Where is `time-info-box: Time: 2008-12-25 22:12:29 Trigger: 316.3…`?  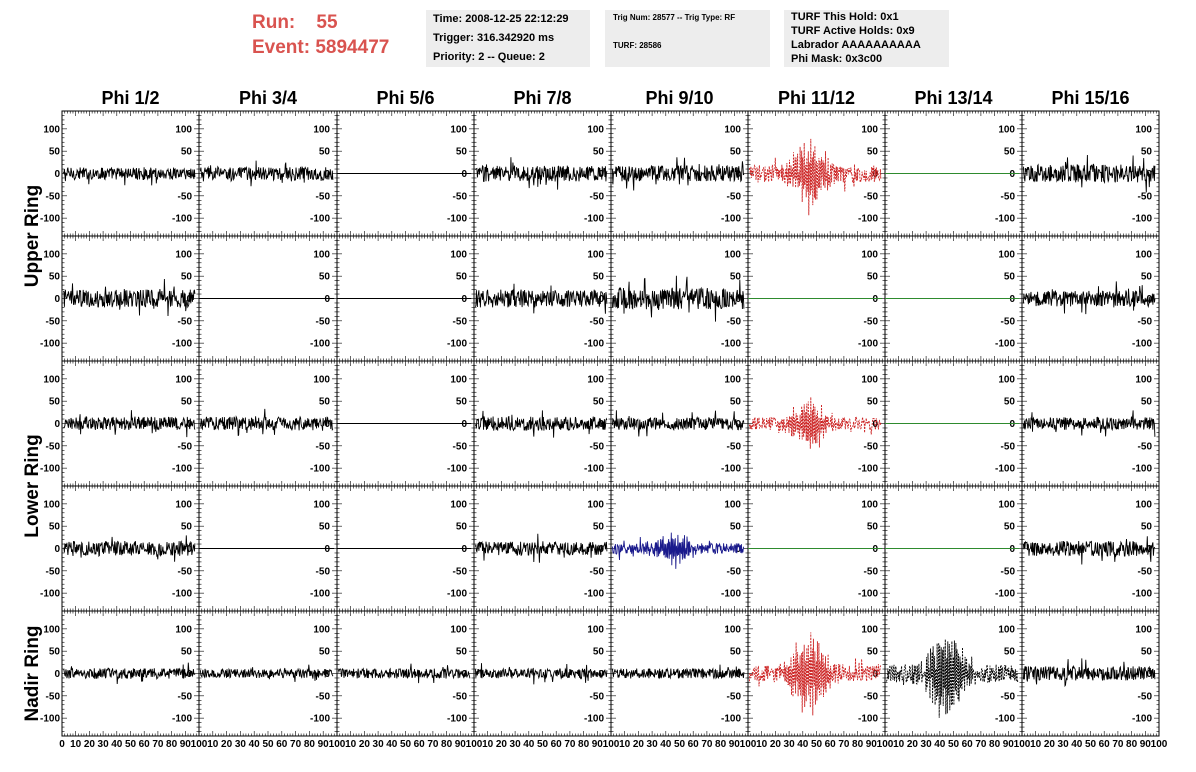
time-info-box: Time: 2008-12-25 22:12:29 Trigger: 316.3… is located at coordinates (508, 38).